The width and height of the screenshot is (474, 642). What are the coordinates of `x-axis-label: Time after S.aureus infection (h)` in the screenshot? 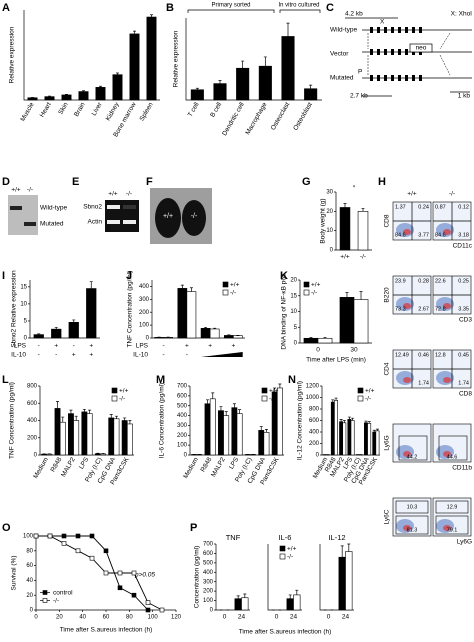 It's located at (285, 632).